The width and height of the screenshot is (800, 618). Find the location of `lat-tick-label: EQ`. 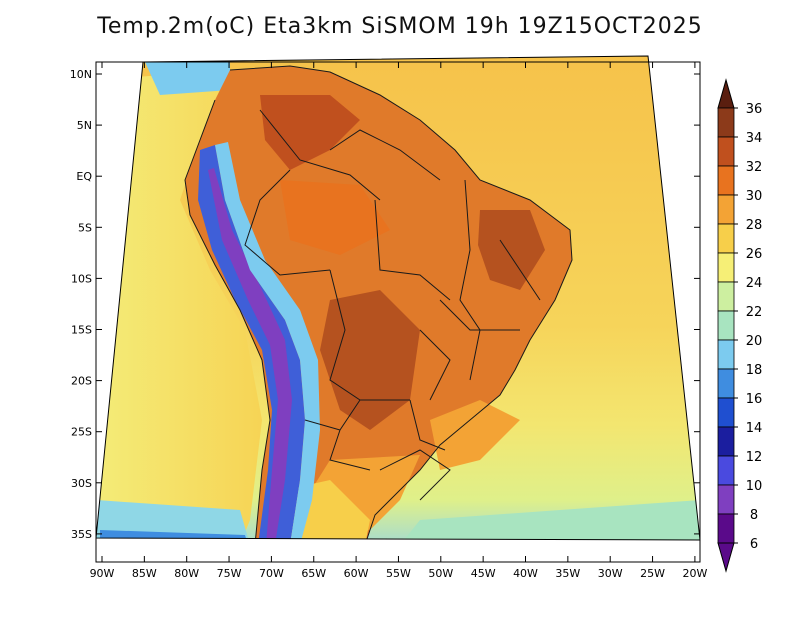

lat-tick-label: EQ is located at coordinates (84, 176).